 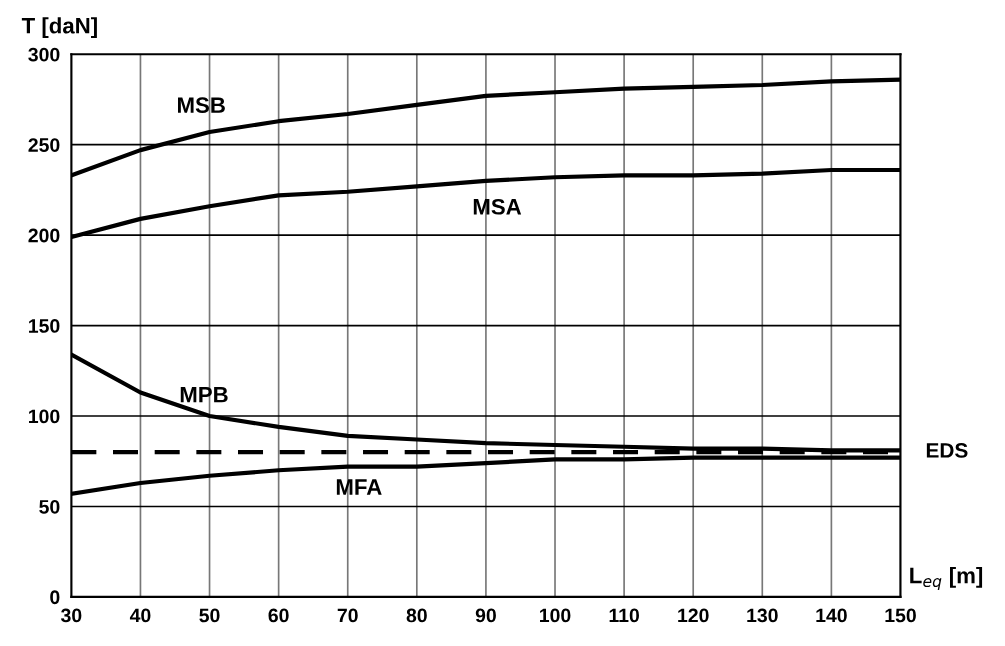 I want to click on y-tick-label: 50, so click(x=49, y=506).